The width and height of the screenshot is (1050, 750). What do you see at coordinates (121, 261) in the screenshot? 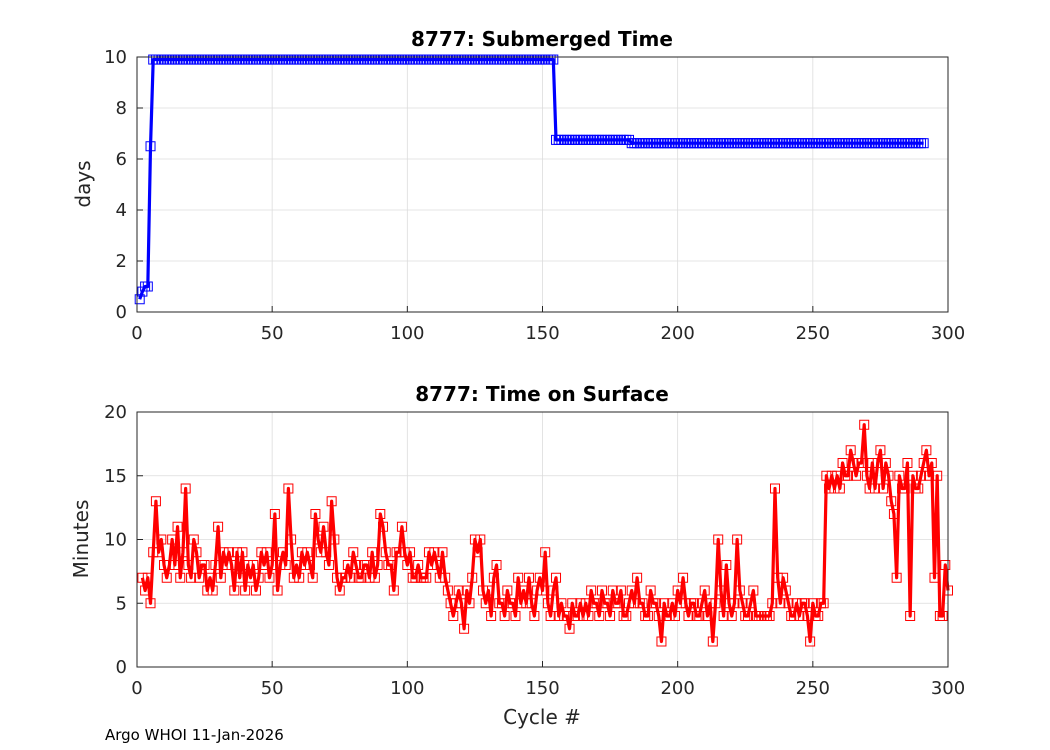
I see `y-tick-label: 2` at bounding box center [121, 261].